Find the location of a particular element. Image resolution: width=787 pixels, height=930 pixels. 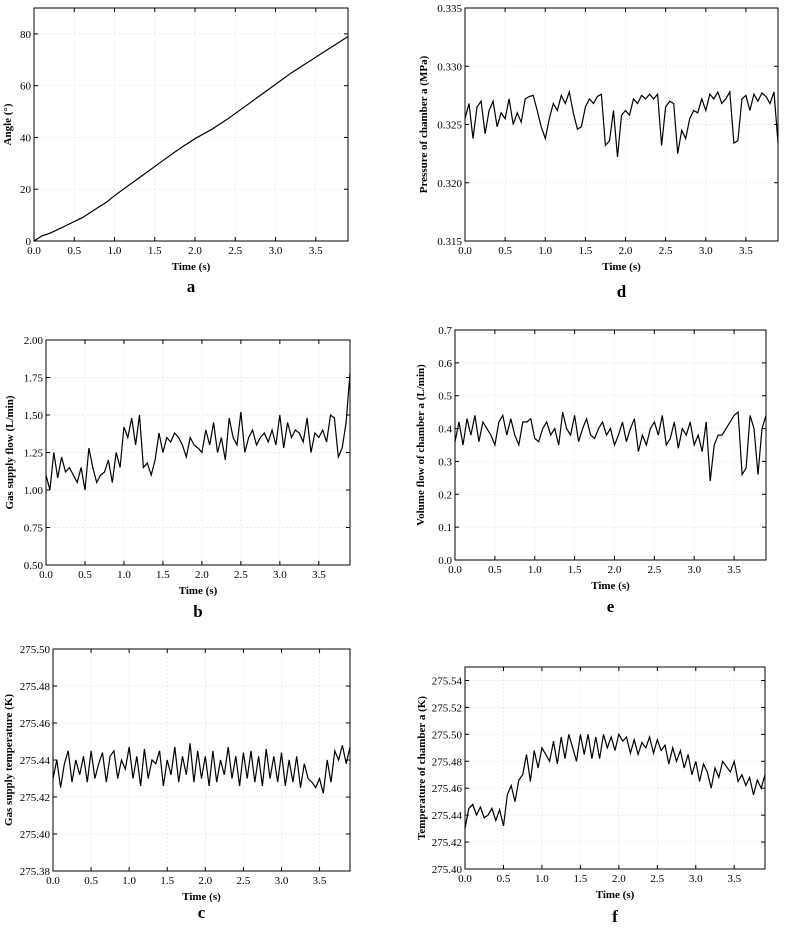

y-axis-title: Angle (°) is located at coordinates (8, 124).